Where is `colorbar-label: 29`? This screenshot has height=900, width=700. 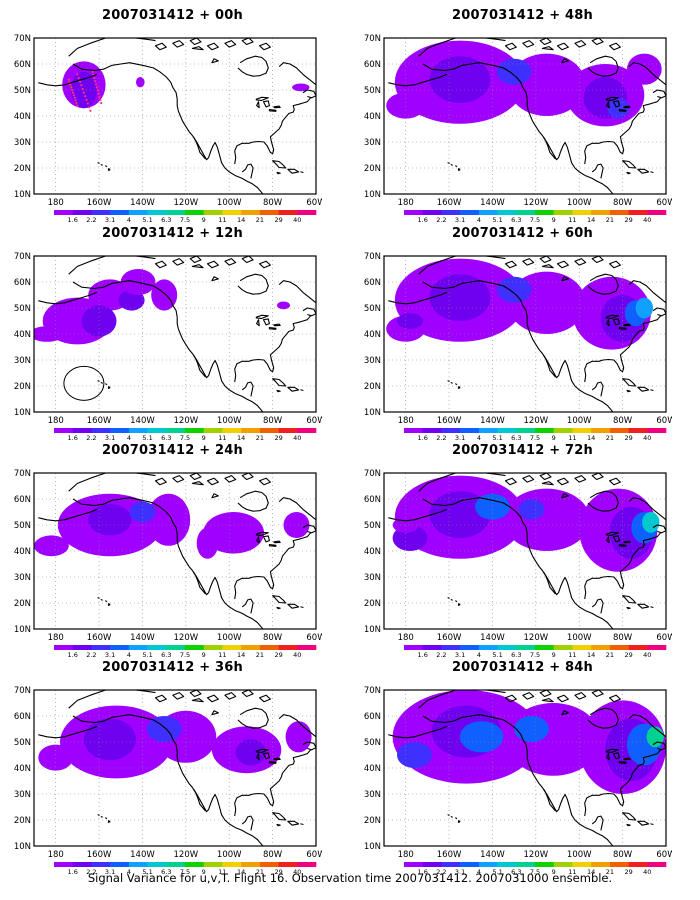
colorbar-label: 29 is located at coordinates (628, 438).